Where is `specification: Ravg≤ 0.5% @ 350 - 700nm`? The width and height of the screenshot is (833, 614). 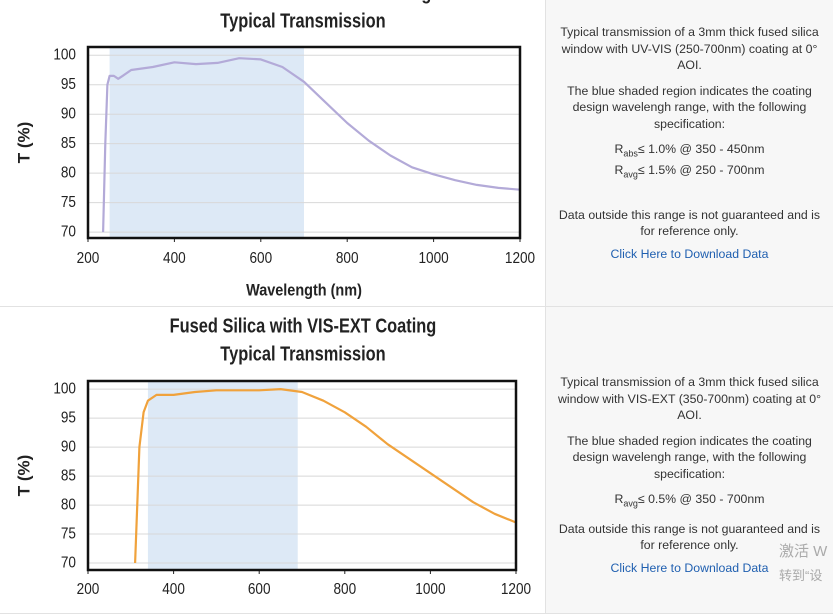
specification: Ravg≤ 0.5% @ 350 - 700nm is located at coordinates (689, 501).